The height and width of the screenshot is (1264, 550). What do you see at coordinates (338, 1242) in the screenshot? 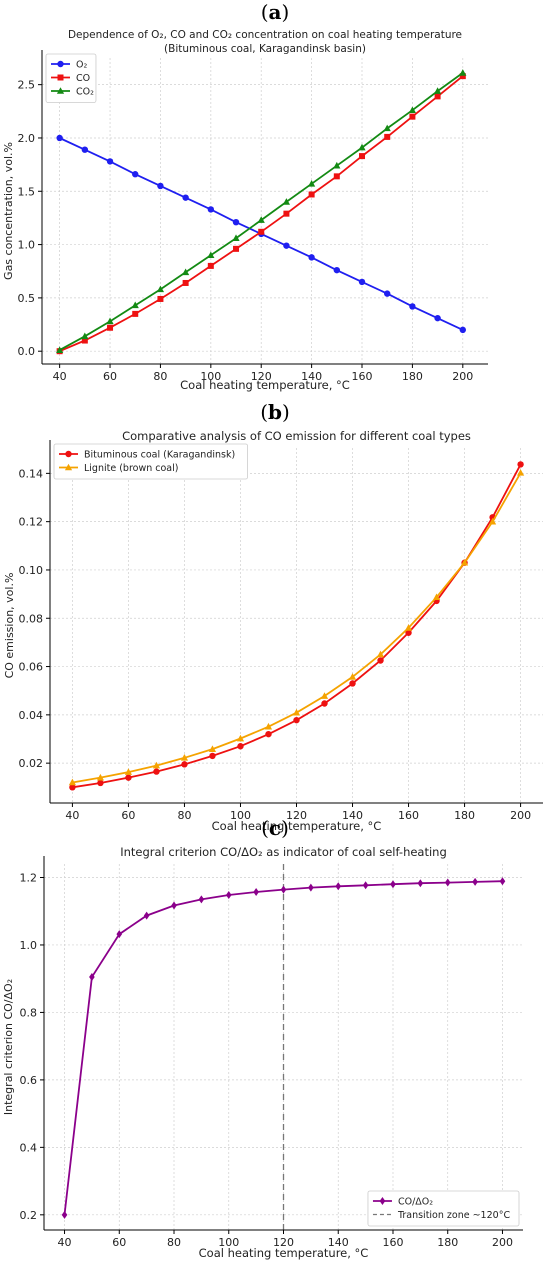
I see `x-tick-label: 140` at bounding box center [338, 1242].